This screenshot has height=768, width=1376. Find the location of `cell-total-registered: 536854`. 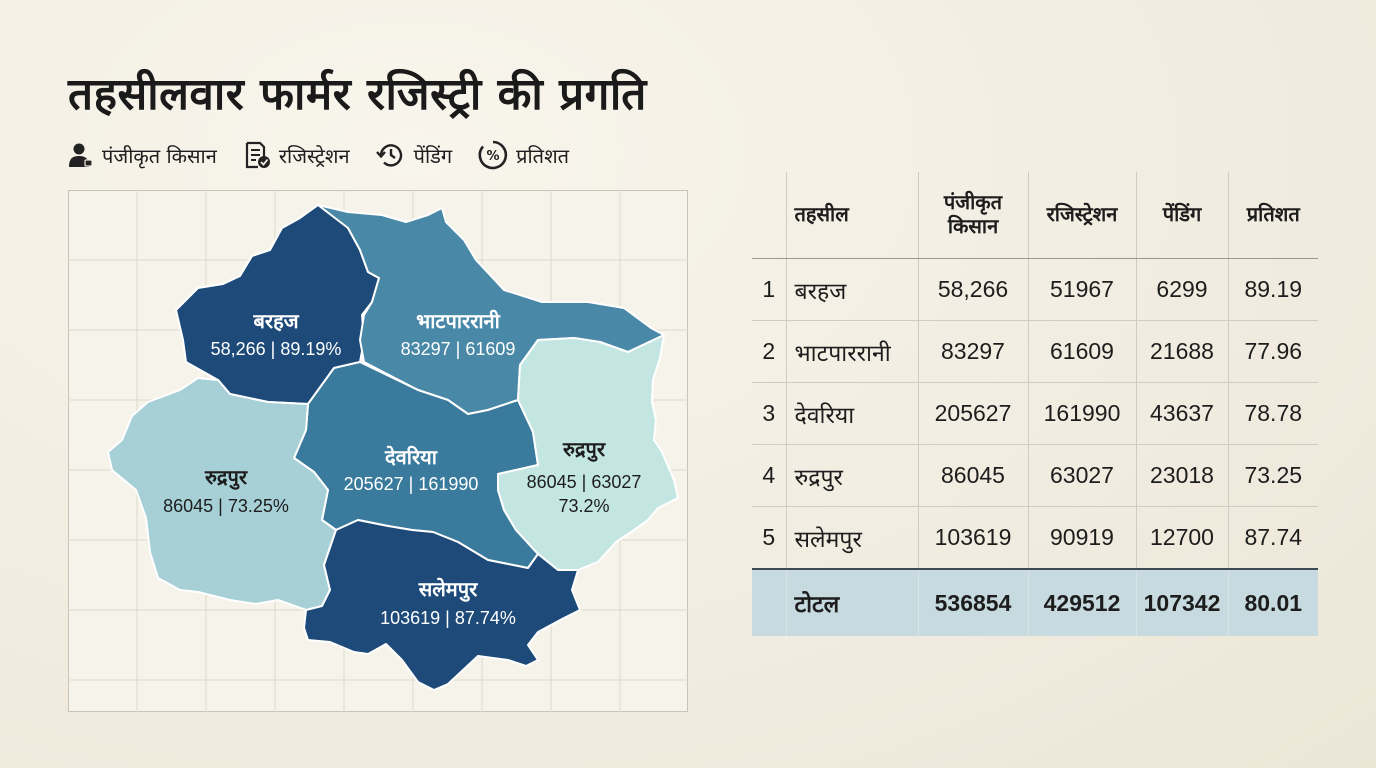

cell-total-registered: 536854 is located at coordinates (972, 602).